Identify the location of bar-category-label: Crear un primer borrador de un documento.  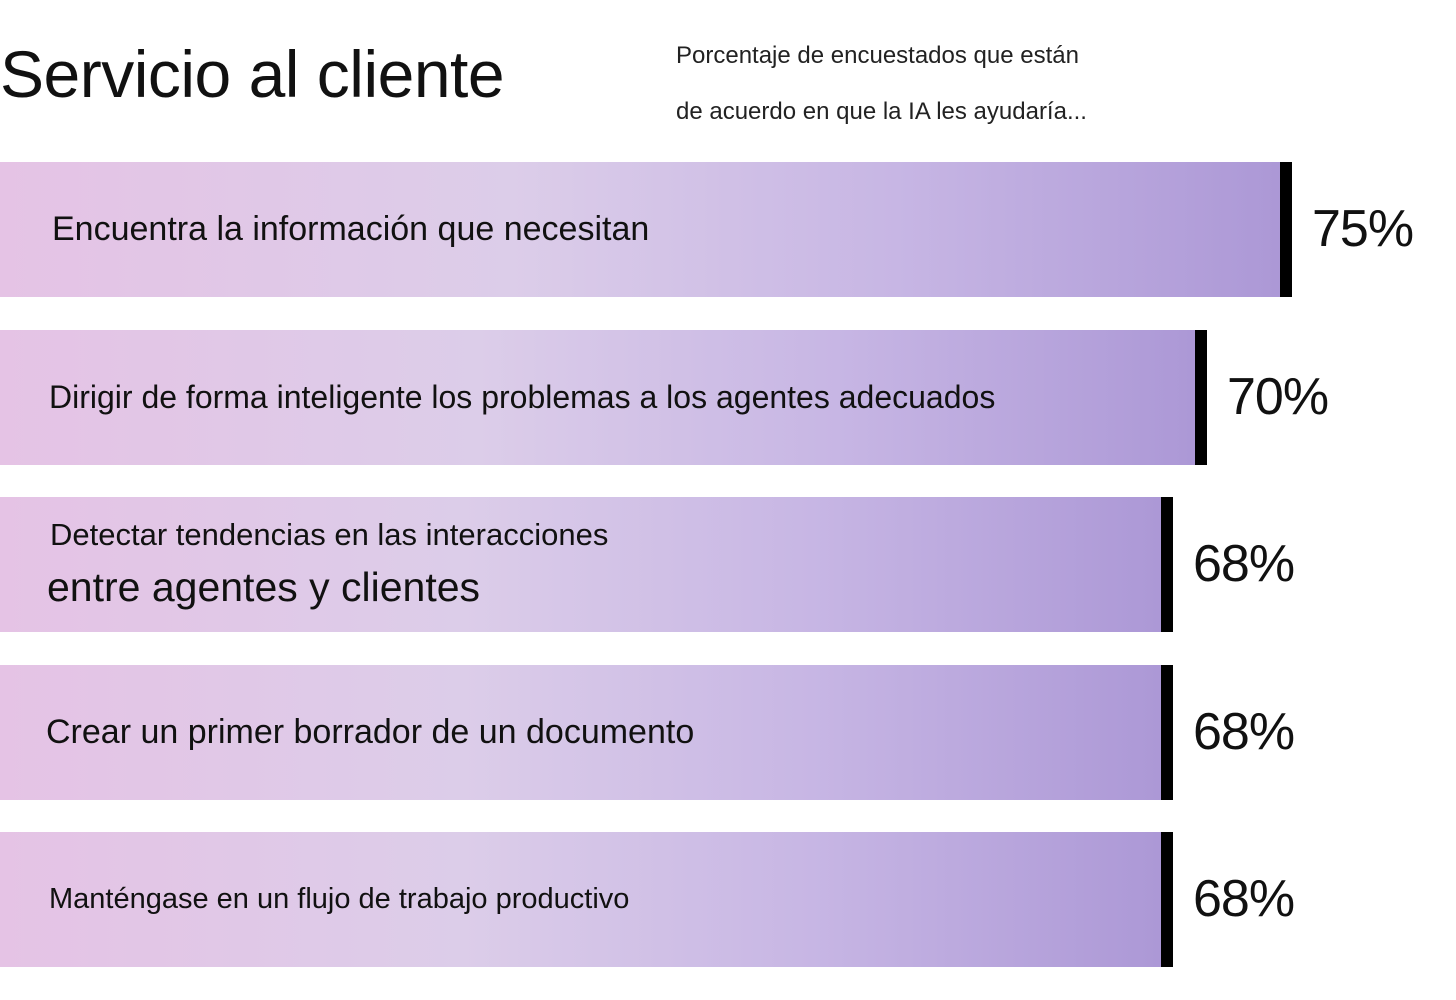
(370, 731).